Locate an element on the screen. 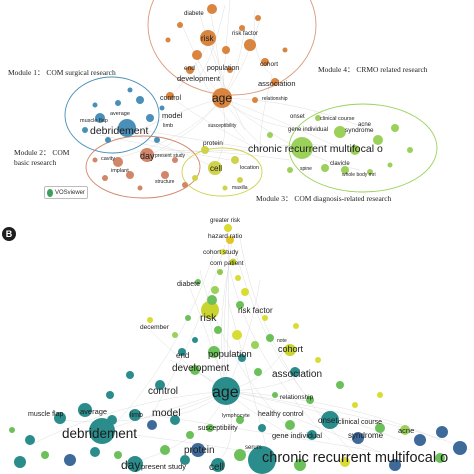  module-1-outline is located at coordinates (112, 115).